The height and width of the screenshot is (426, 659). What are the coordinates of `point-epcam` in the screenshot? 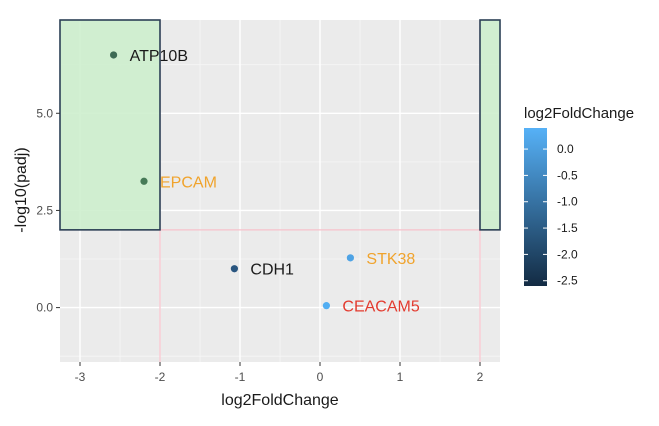 It's located at (144, 181).